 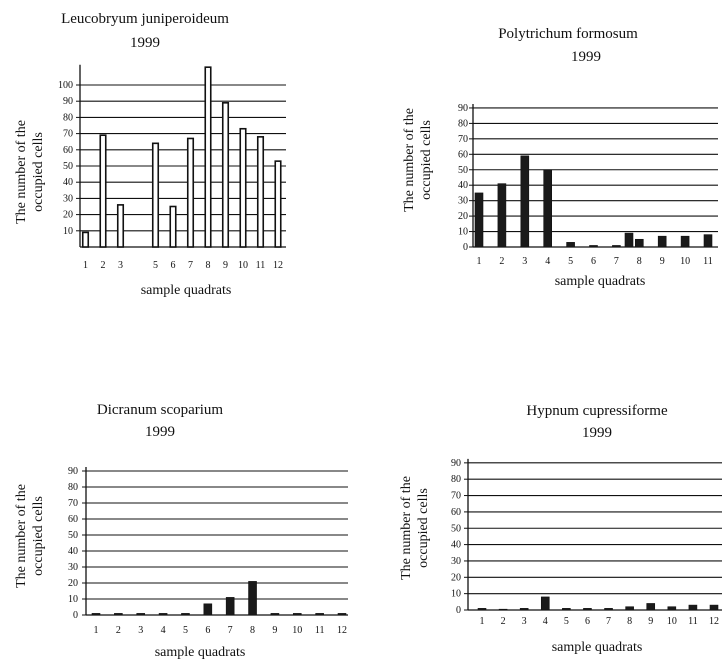 What do you see at coordinates (568, 34) in the screenshot?
I see `panel-title: Polytrichum formosum` at bounding box center [568, 34].